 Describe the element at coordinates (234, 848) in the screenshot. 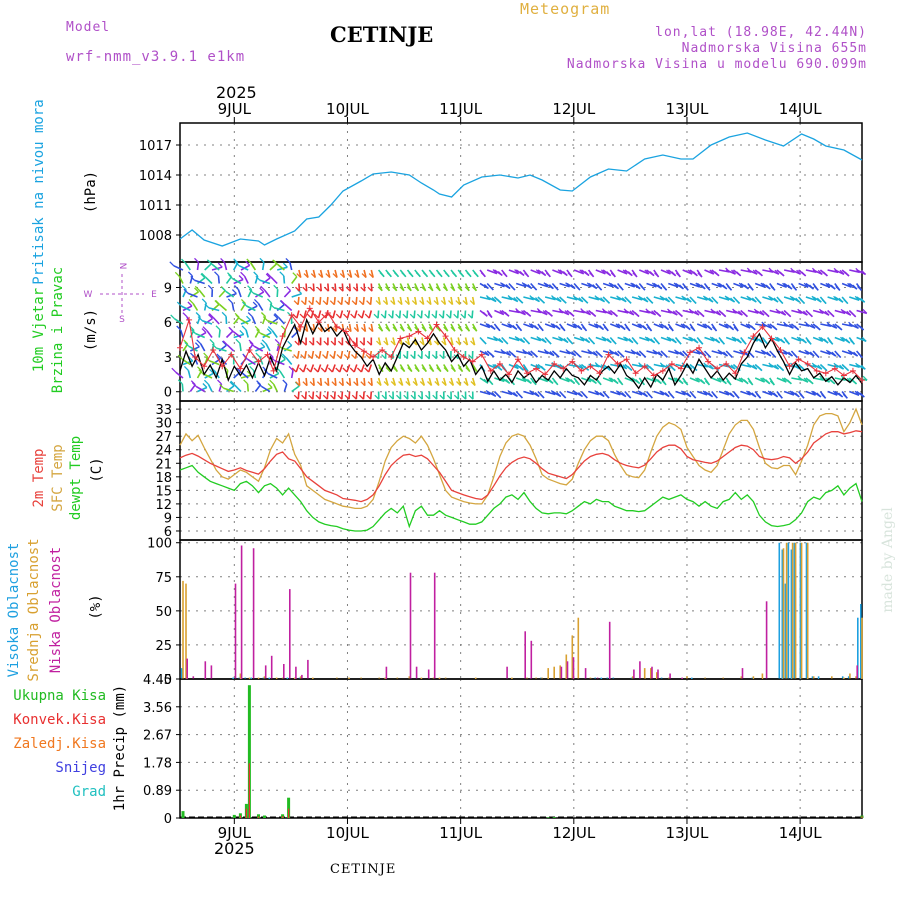

I see `year-label-bottom: 2025` at that location.